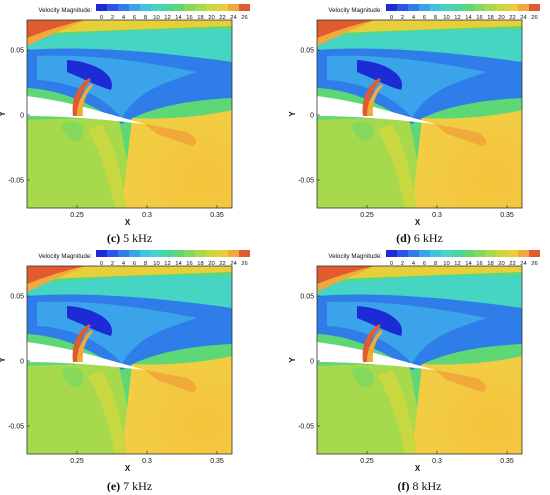 This screenshot has height=495, width=550. Describe the element at coordinates (113, 486) in the screenshot. I see `panel-caption-letter: (e)` at that location.